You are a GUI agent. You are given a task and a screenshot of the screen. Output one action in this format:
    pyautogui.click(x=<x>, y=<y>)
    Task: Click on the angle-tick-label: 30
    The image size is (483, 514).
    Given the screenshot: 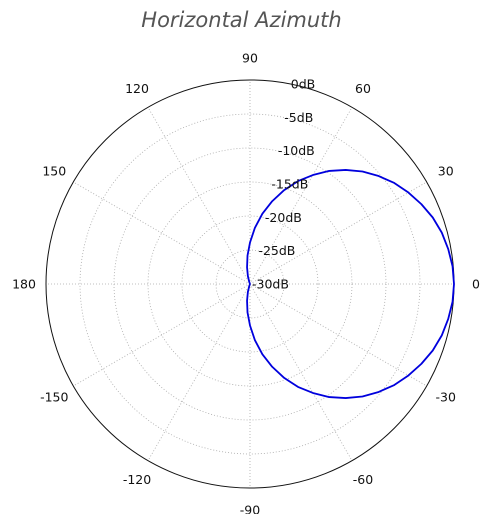 What is the action you would take?
    pyautogui.click(x=446, y=171)
    